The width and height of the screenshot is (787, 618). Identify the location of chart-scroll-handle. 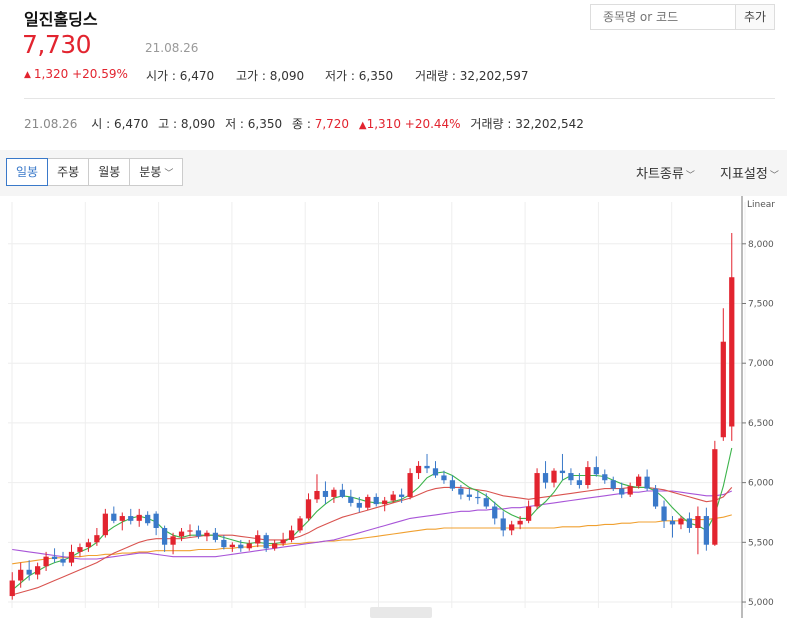
(401, 612).